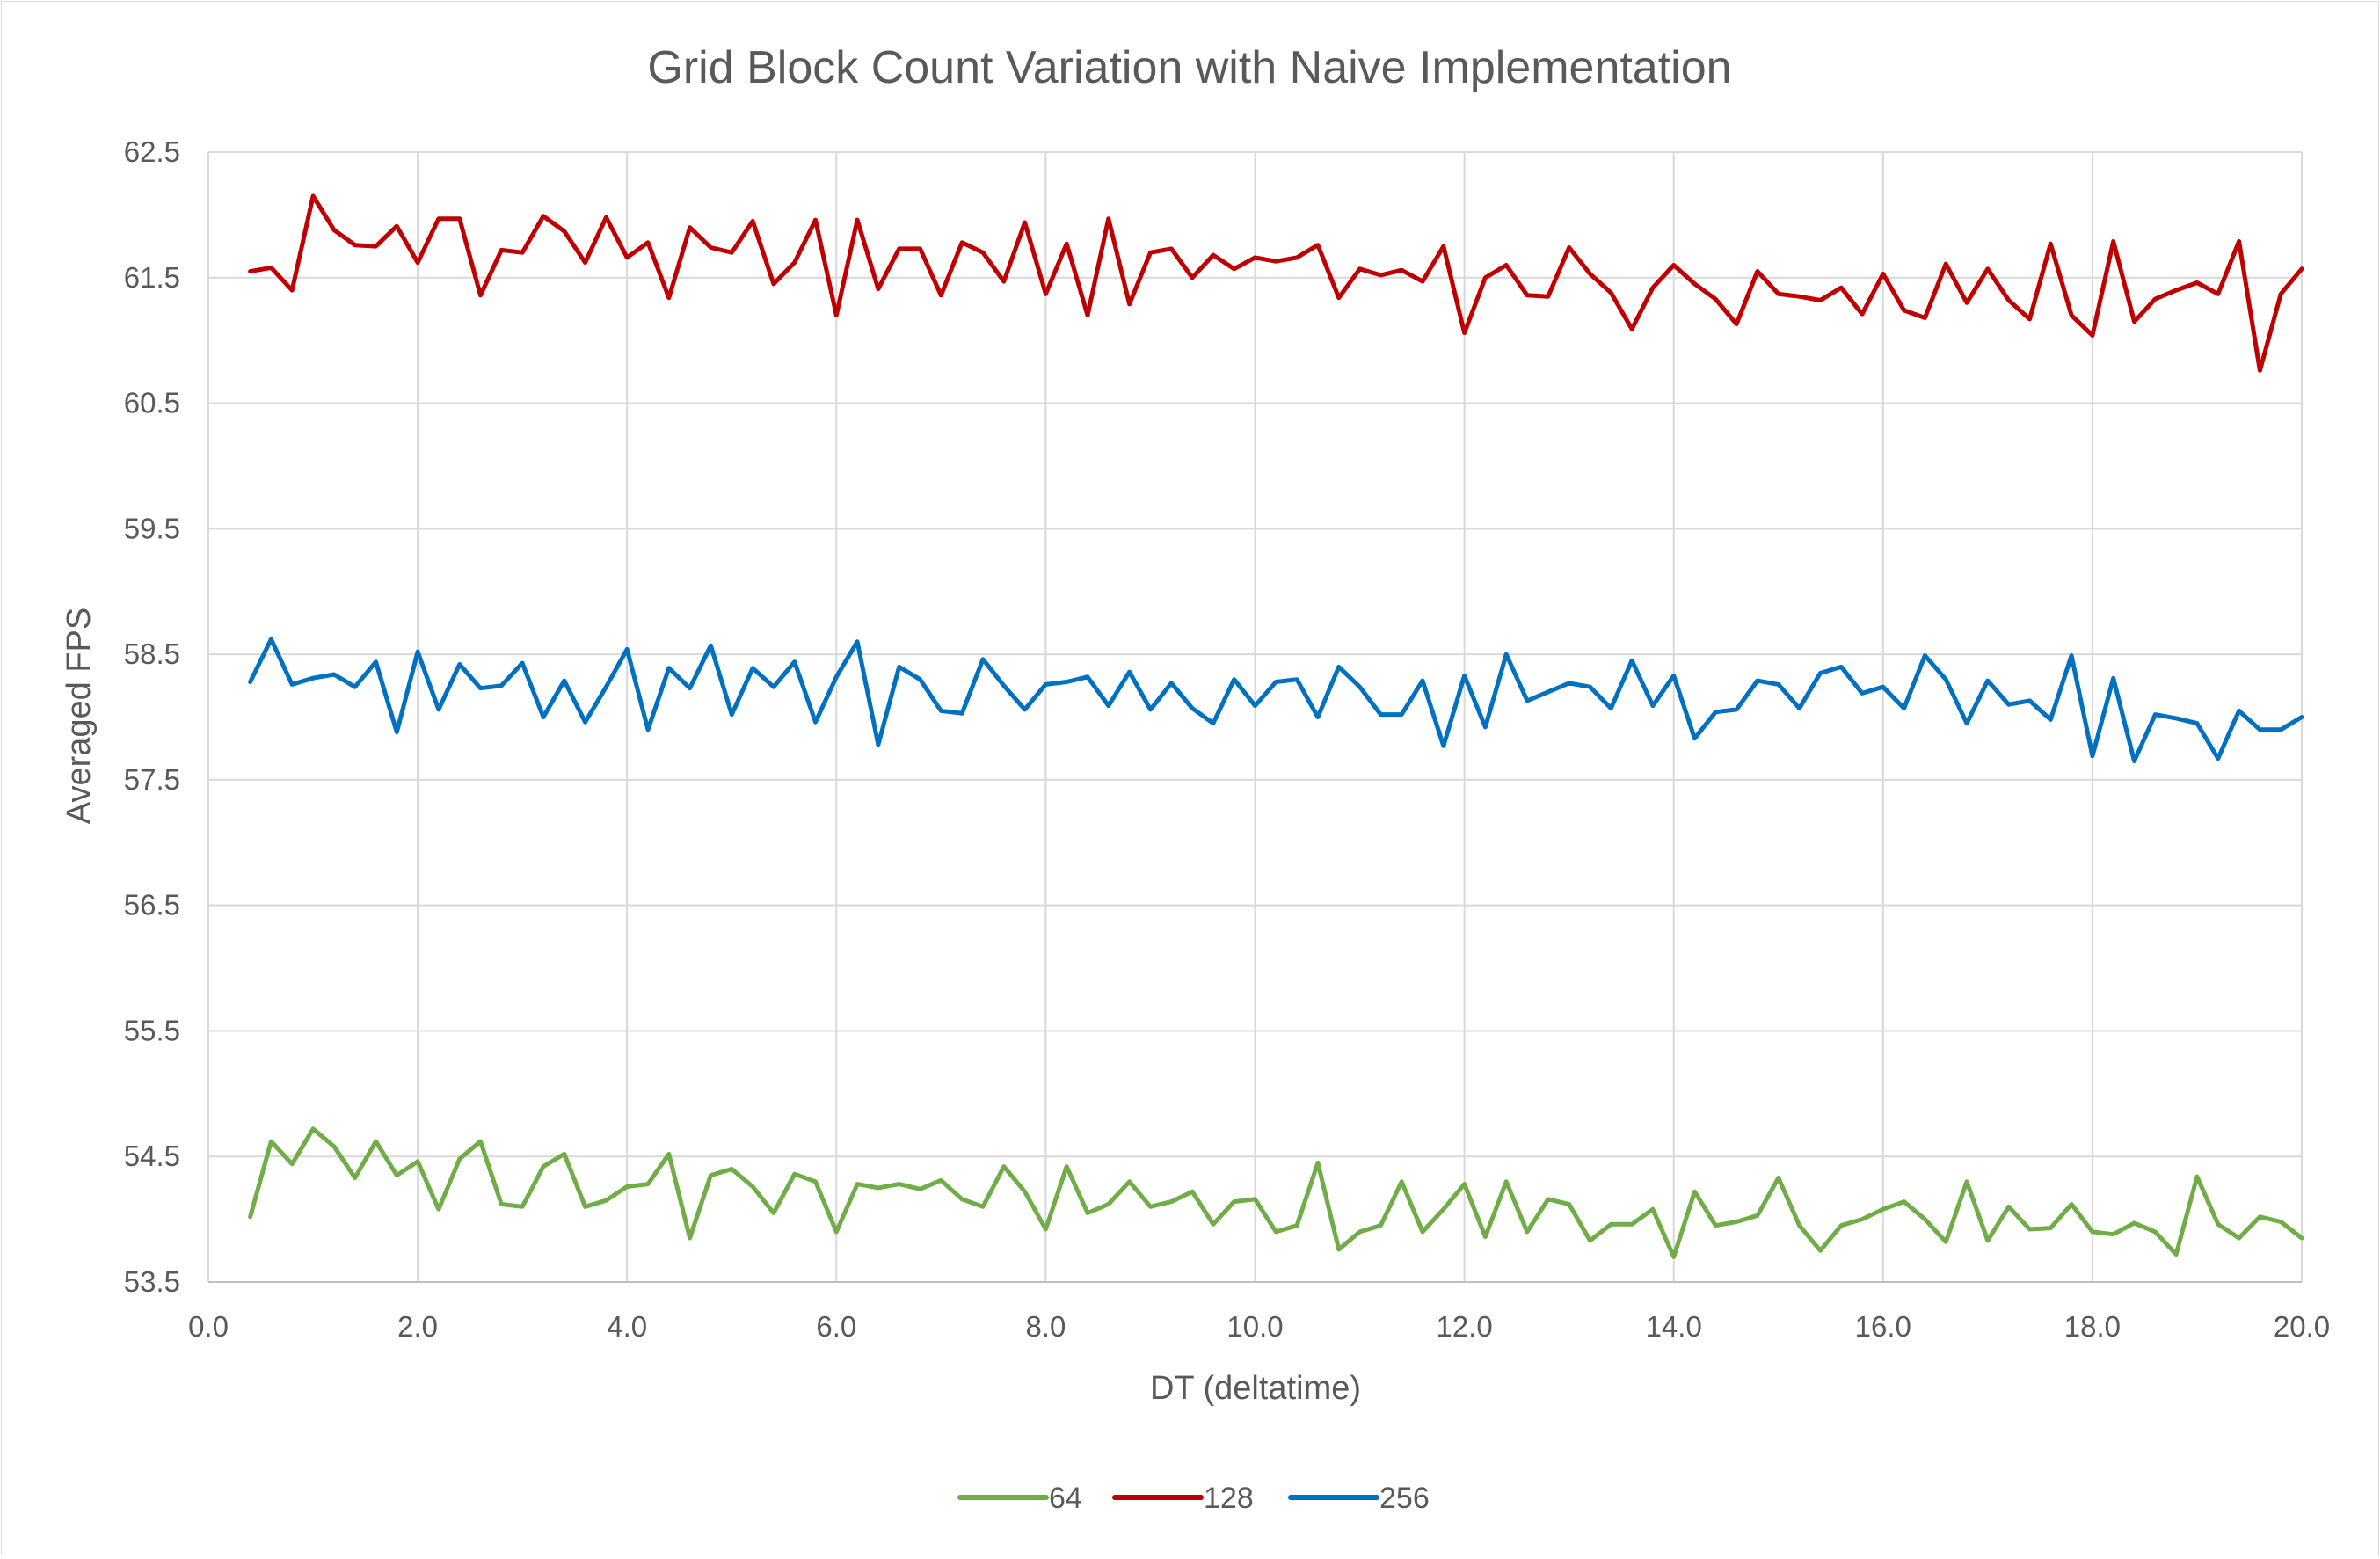  What do you see at coordinates (417, 1327) in the screenshot?
I see `x-tick-label: 2.0` at bounding box center [417, 1327].